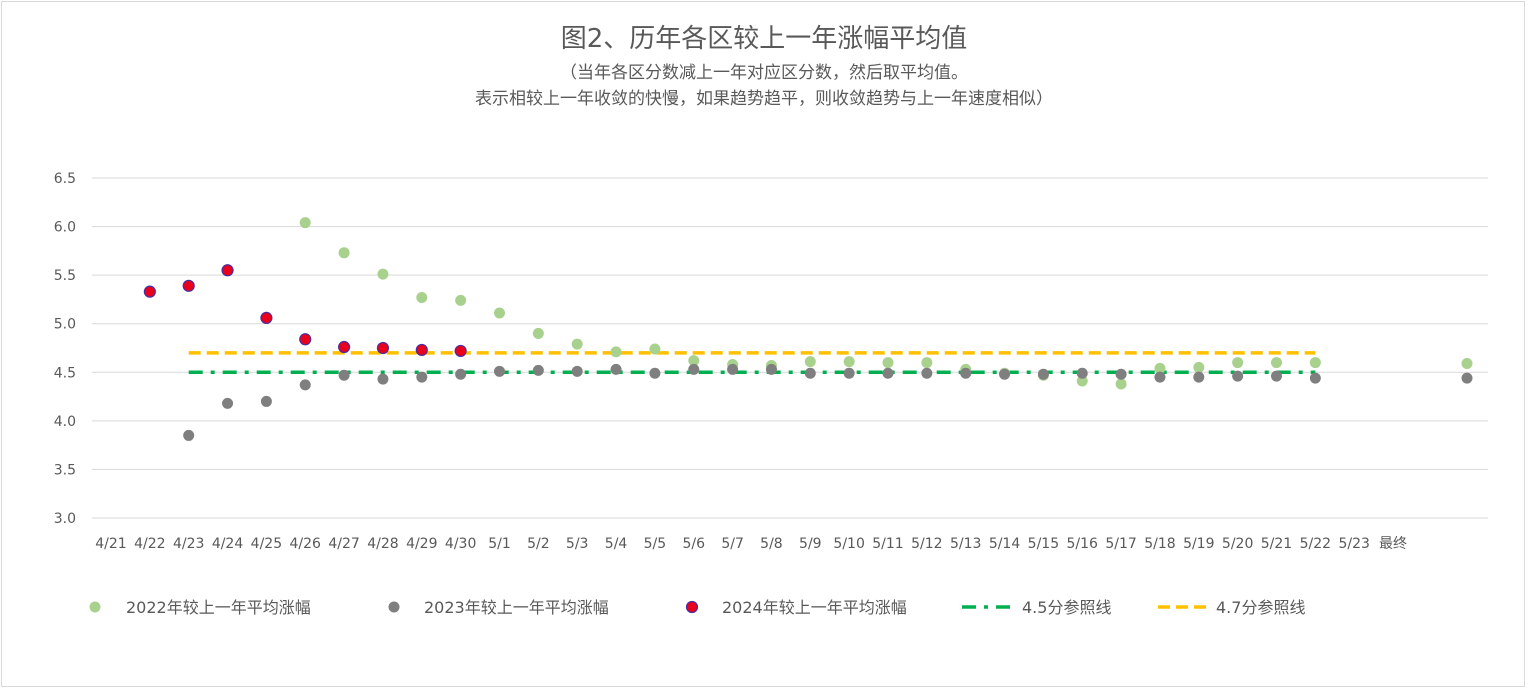 Image resolution: width=1528 pixels, height=690 pixels. Describe the element at coordinates (65, 325) in the screenshot. I see `y-tick-label: 5.0` at that location.